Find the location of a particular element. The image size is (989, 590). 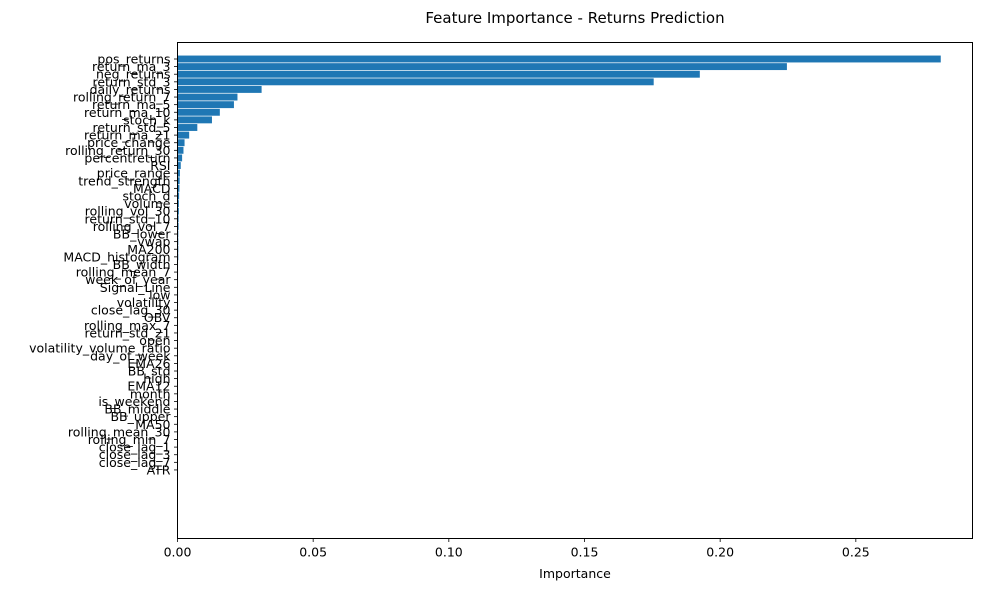

bar-neg_returns is located at coordinates (438, 74).